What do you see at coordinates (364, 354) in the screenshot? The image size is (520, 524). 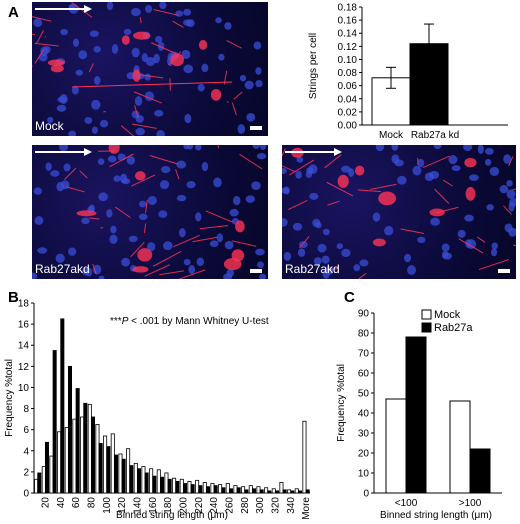 I see `y-tick-label: 70` at bounding box center [364, 354].